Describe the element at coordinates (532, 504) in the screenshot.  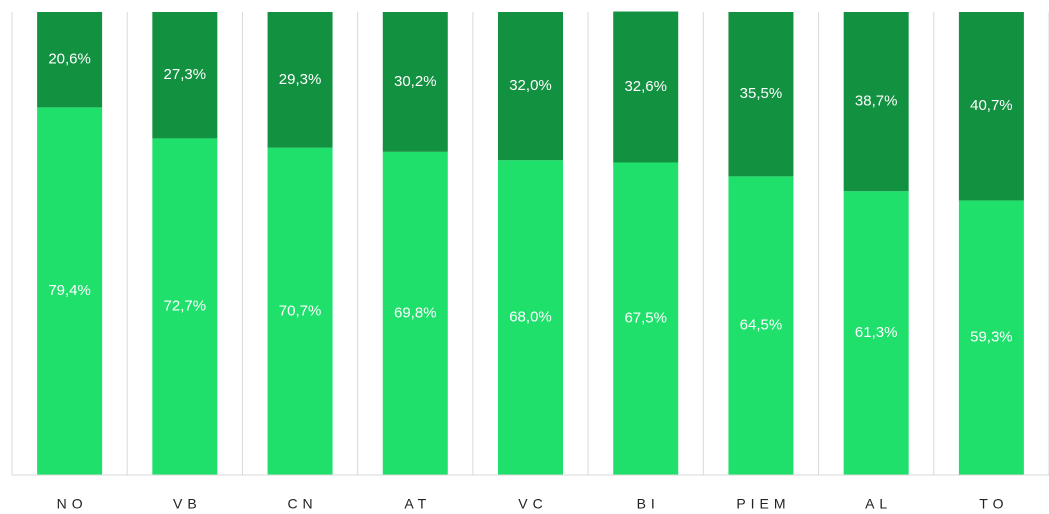
I see `x-tick-label: VC` at that location.